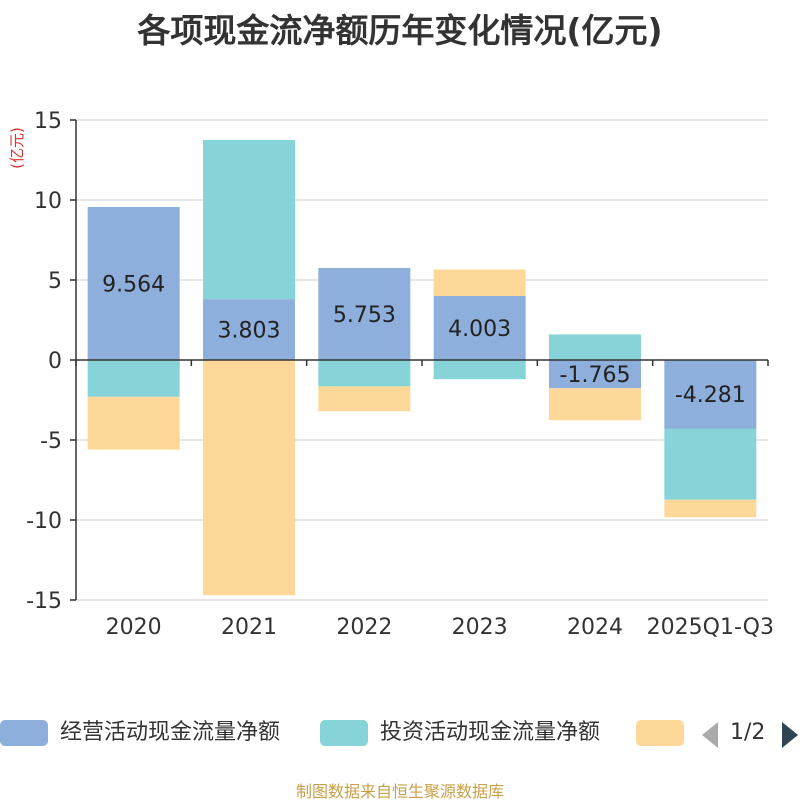 This screenshot has height=802, width=800. I want to click on y-tick-label: 0, so click(55, 361).